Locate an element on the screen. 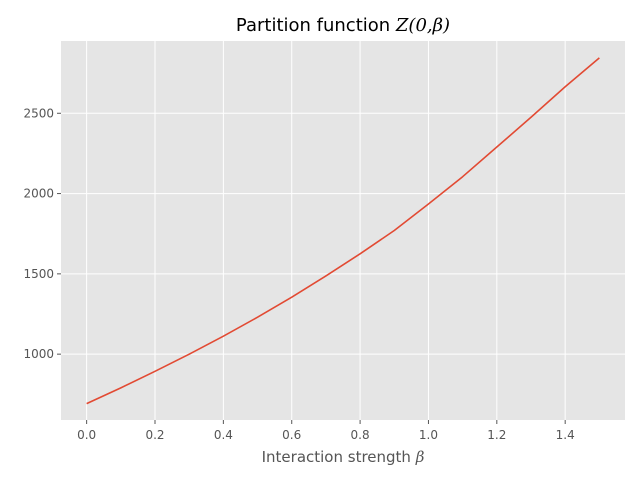 Image resolution: width=640 pixels, height=480 pixels. y-tick-label: 1000 is located at coordinates (38, 354).